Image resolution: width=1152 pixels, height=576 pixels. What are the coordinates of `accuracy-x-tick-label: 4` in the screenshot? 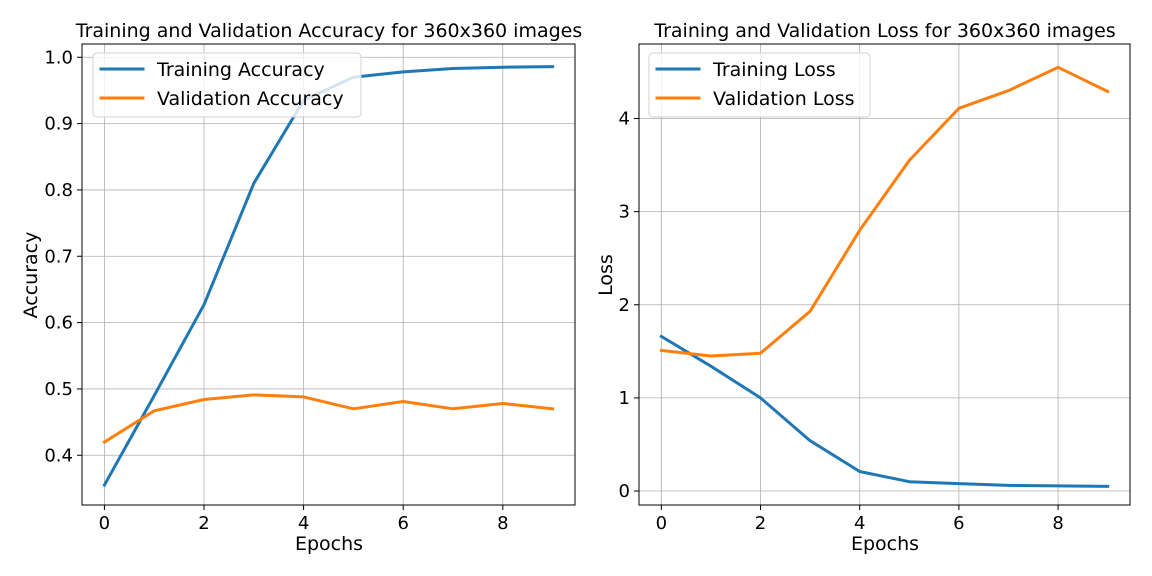 It's located at (303, 523).